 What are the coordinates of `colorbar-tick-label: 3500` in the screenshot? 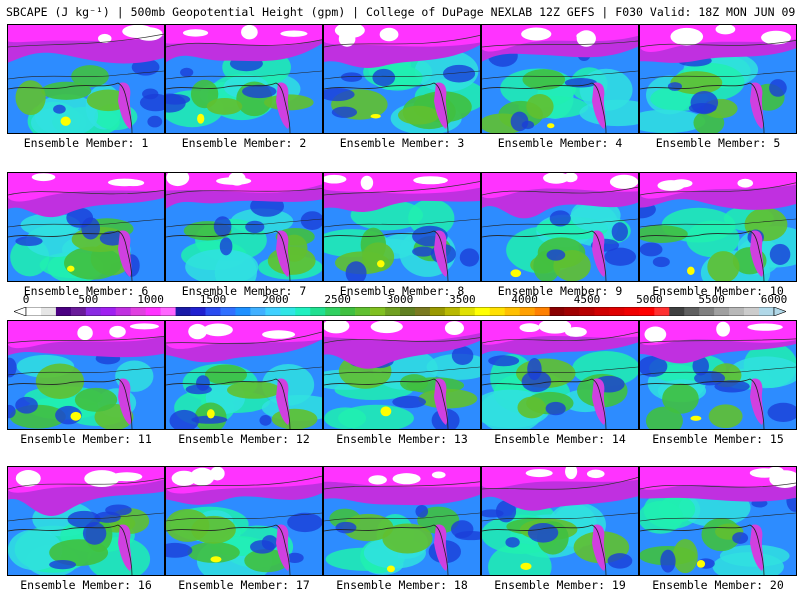 It's located at (462, 299).